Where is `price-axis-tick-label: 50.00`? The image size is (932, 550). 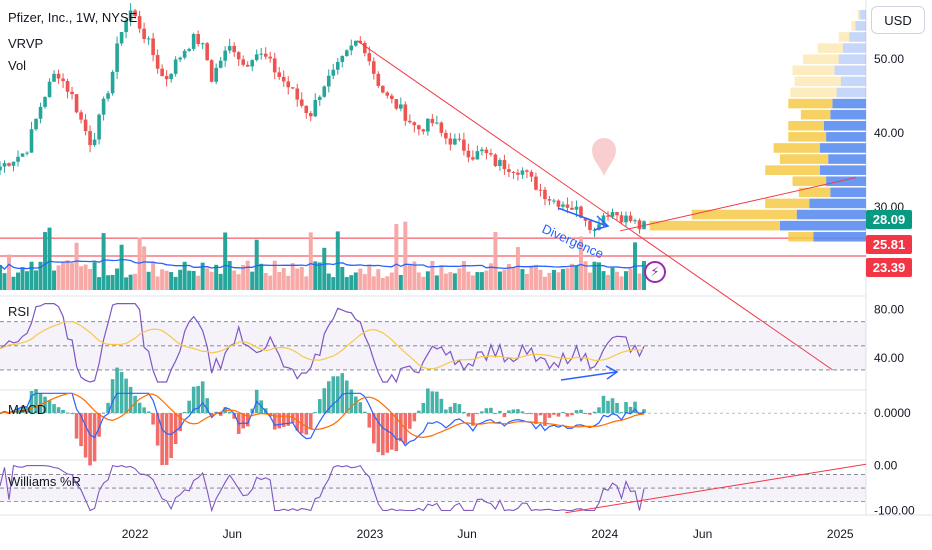 price-axis-tick-label: 50.00 is located at coordinates (889, 59).